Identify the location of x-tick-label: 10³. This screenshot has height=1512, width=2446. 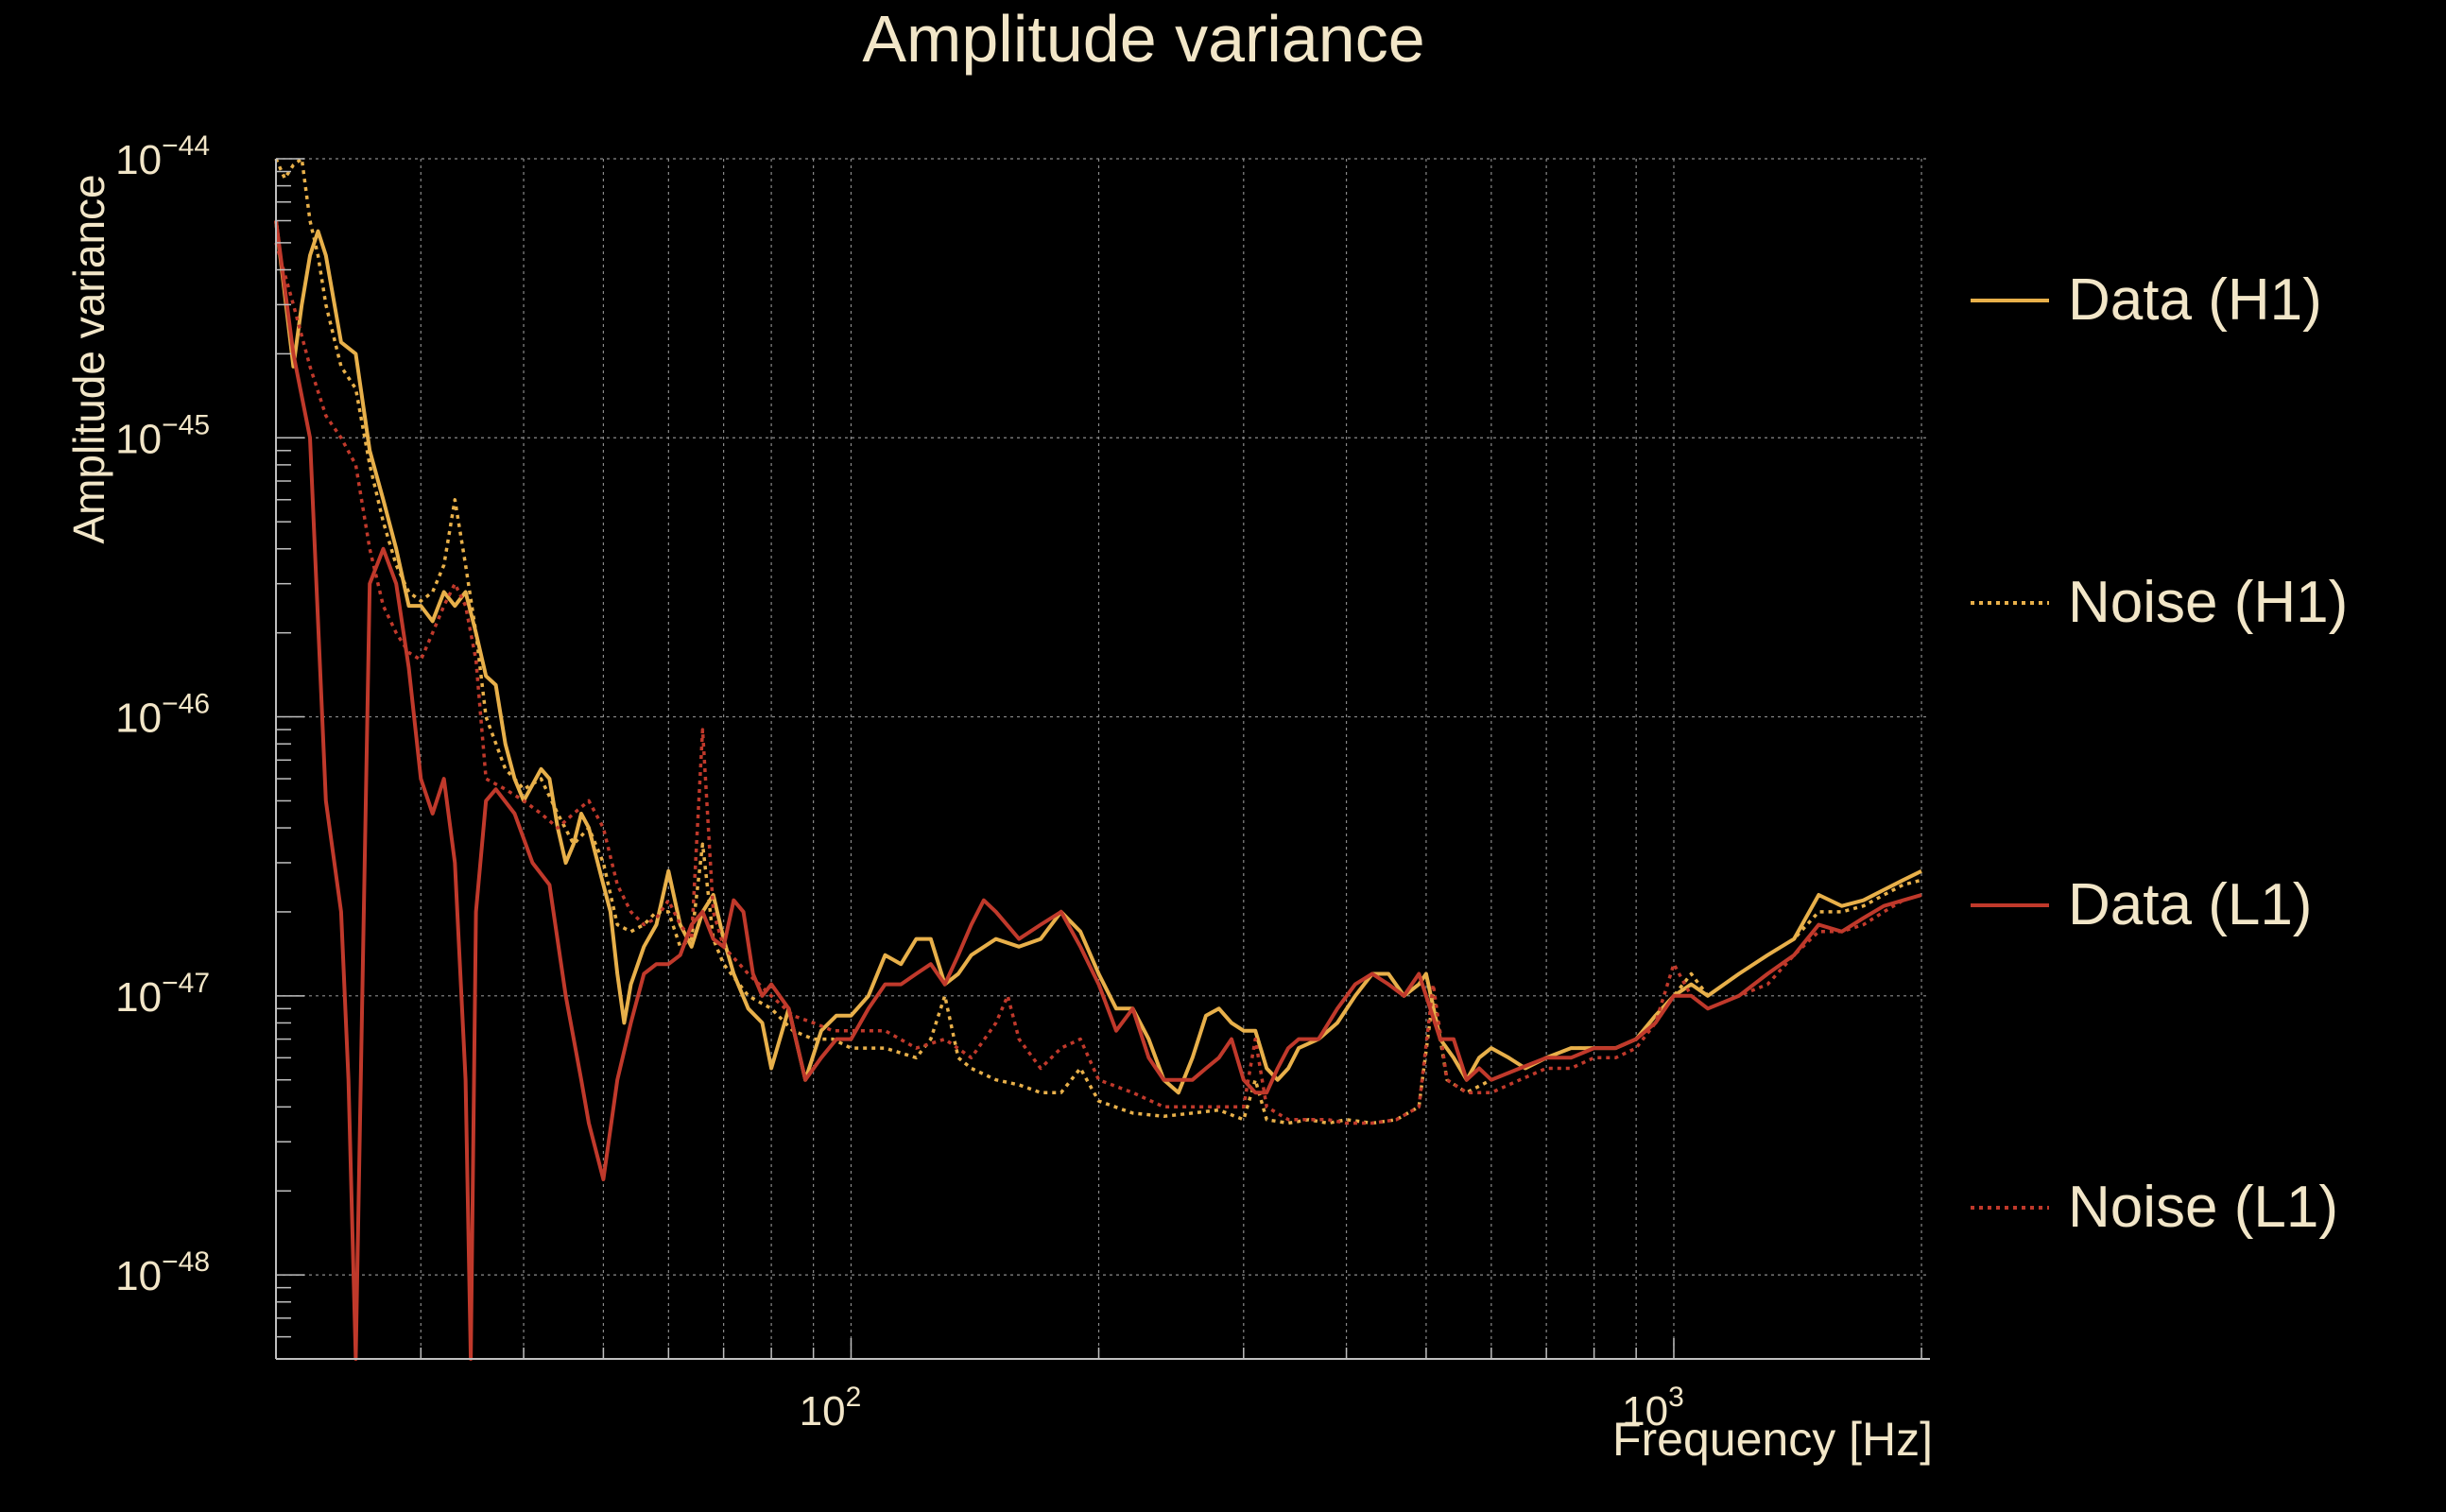
(1653, 1408).